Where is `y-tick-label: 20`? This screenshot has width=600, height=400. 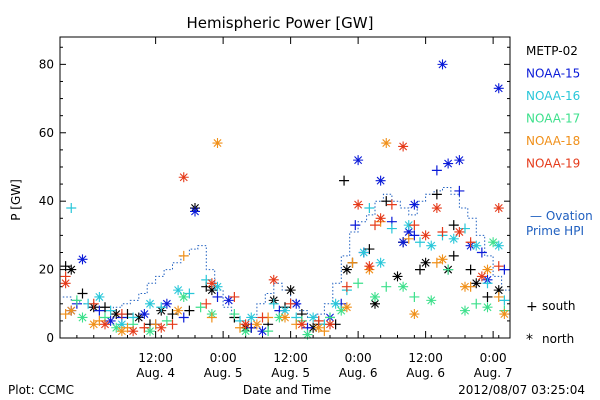 y-tick-label: 20 is located at coordinates (46, 270).